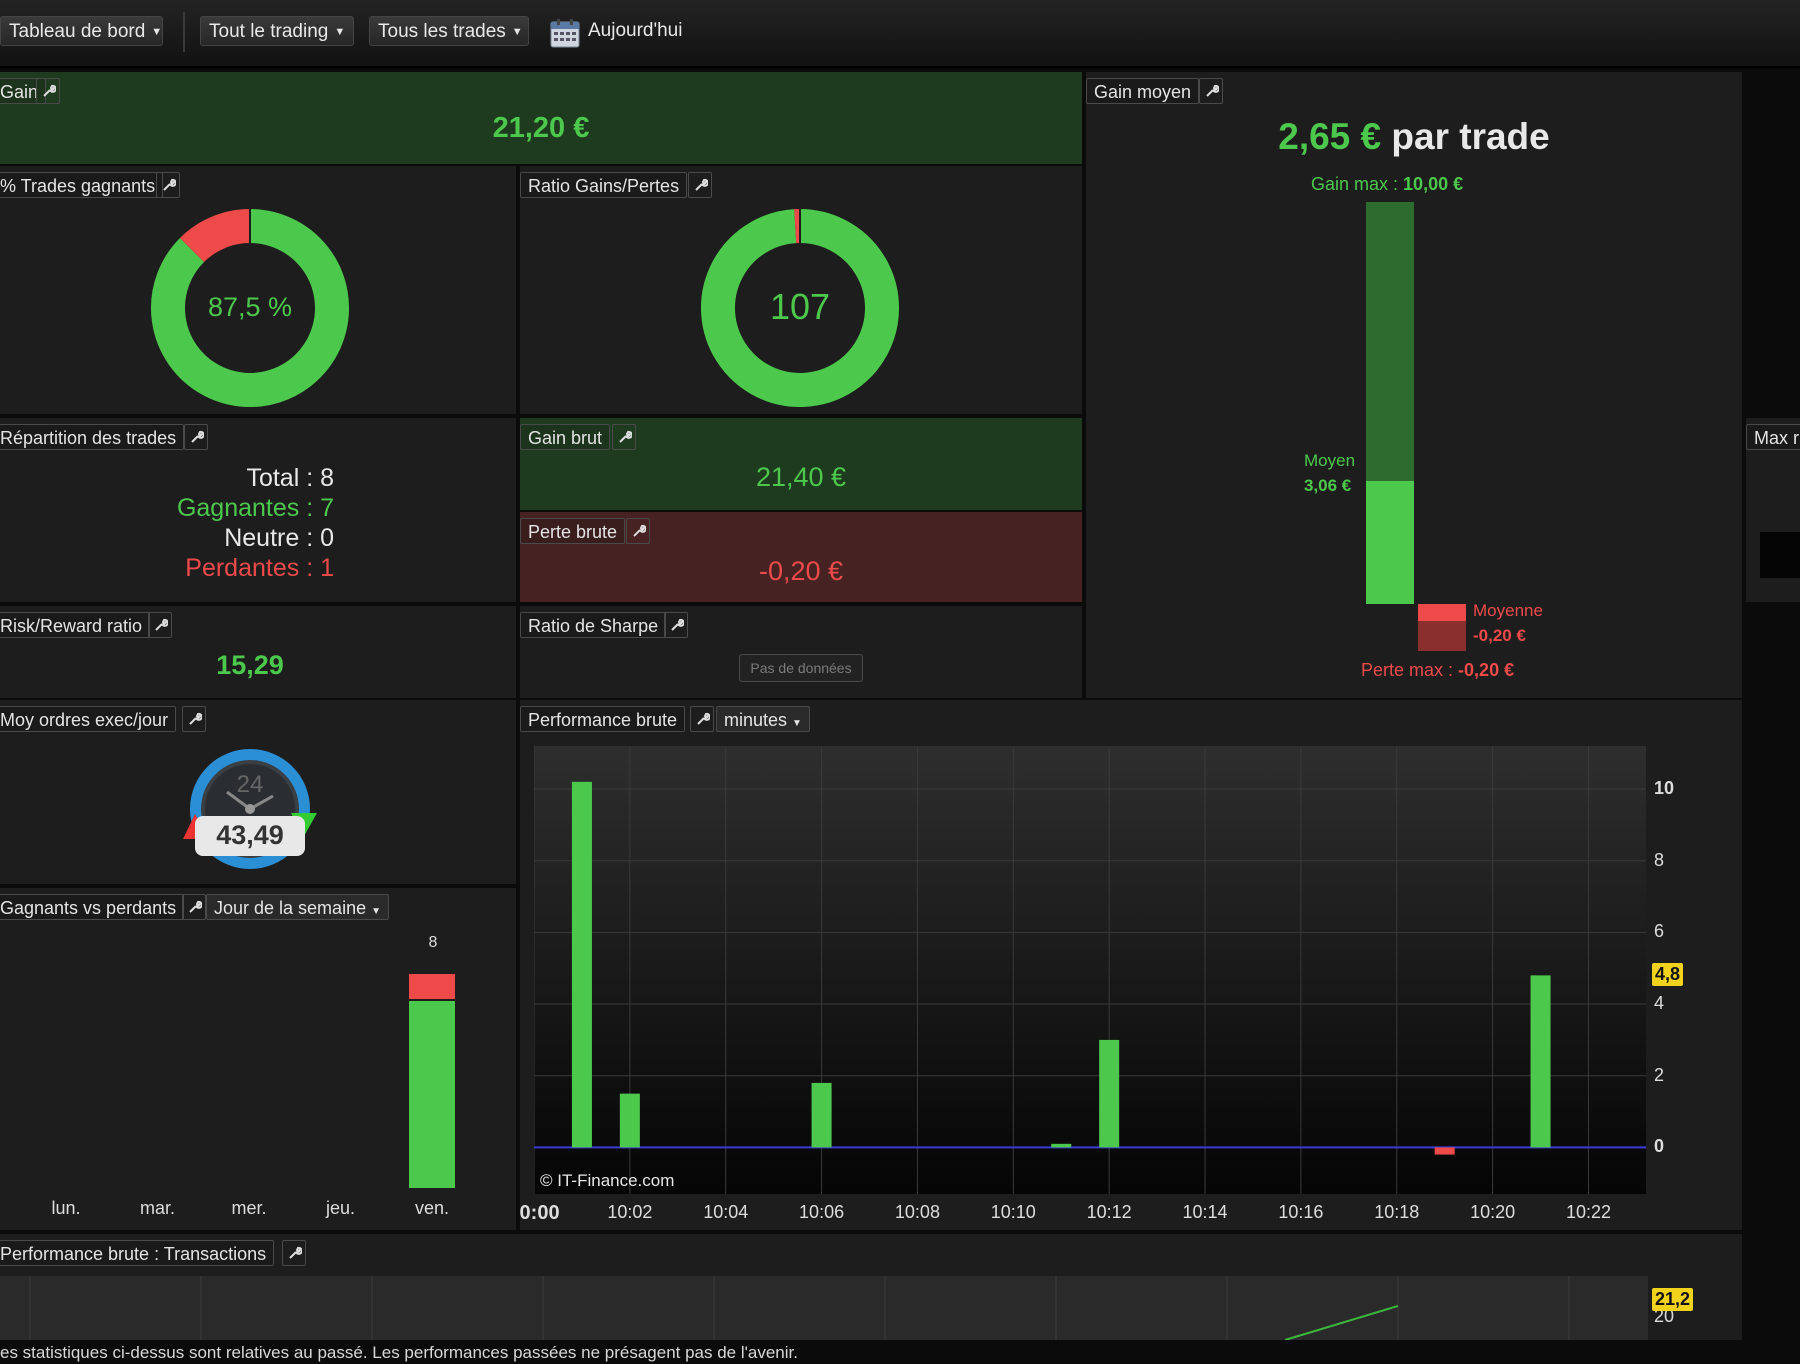 This screenshot has width=1800, height=1364. Describe the element at coordinates (1433, 184) in the screenshot. I see `gain-max-value: 10,00 €` at that location.